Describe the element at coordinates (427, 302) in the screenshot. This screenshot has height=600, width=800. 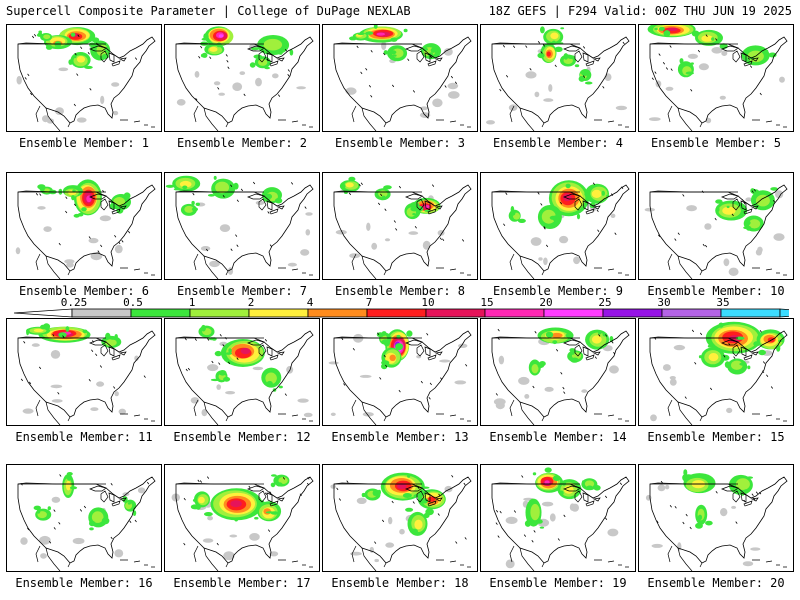
I see `colorbar-tick-label: 10` at that location.